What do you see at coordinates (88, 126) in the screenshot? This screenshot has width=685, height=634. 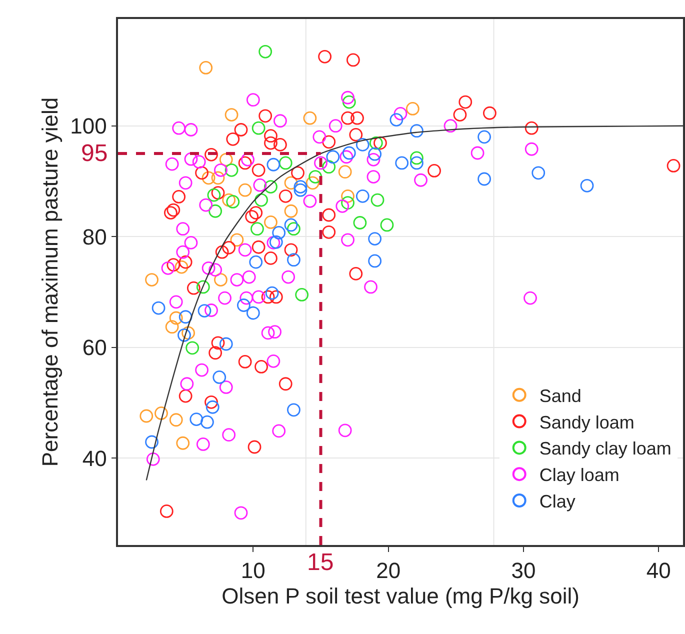 I see `y-tick-label: 100` at bounding box center [88, 126].